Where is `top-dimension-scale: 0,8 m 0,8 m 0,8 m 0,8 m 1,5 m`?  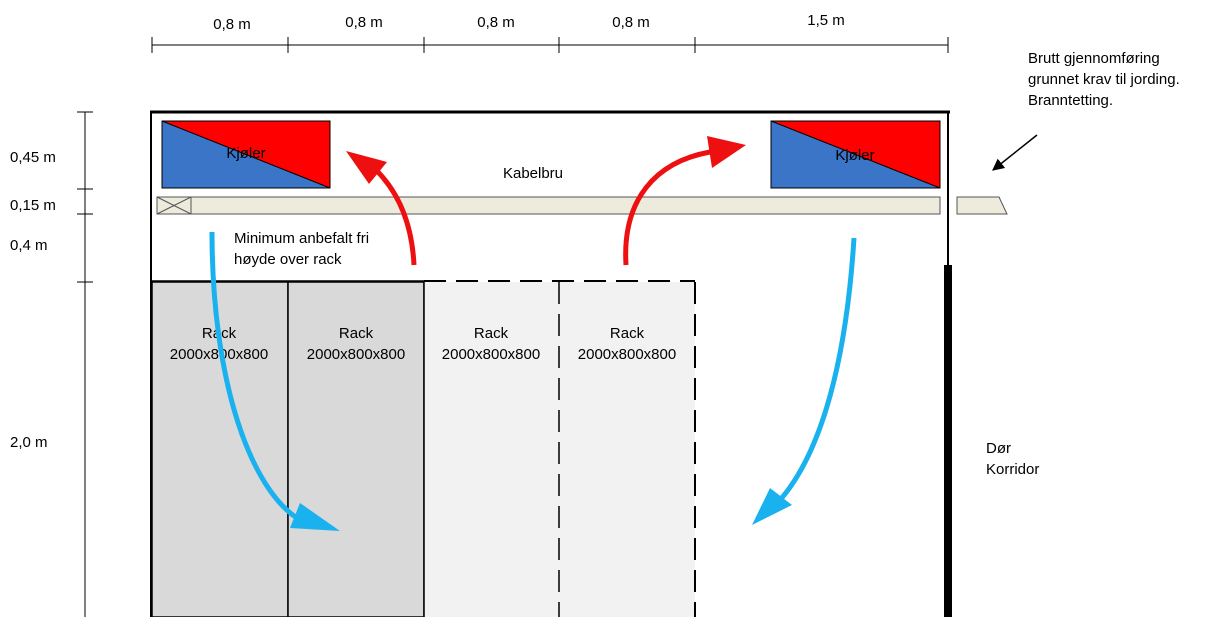
top-dimension-scale: 0,8 m 0,8 m 0,8 m 0,8 m 1,5 m is located at coordinates (550, 32).